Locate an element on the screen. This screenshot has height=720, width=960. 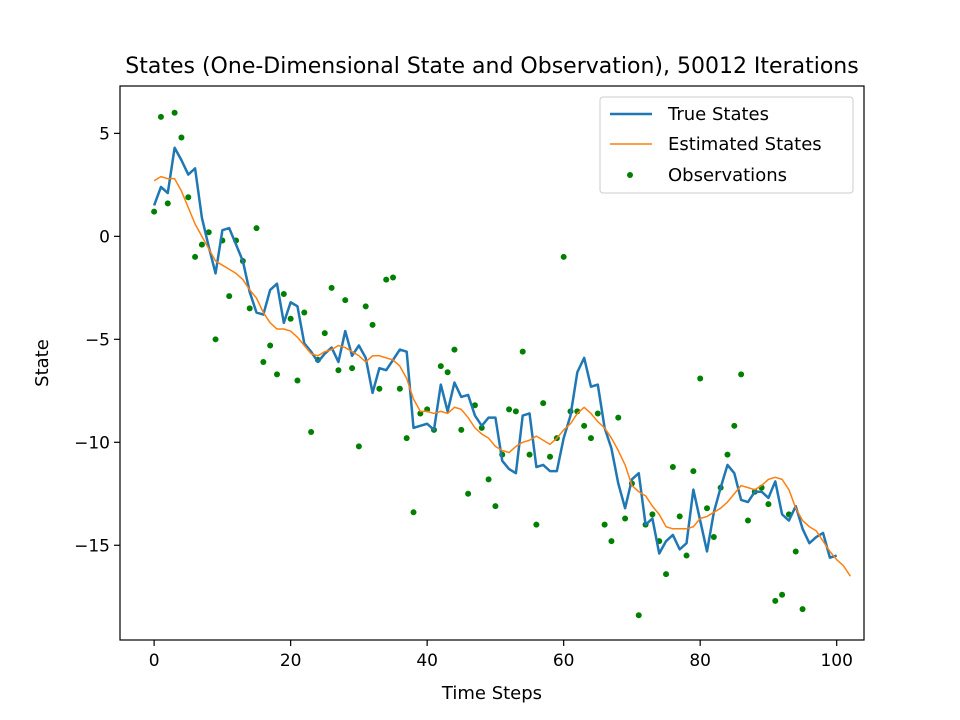
x-tick-label: 20 is located at coordinates (291, 661).